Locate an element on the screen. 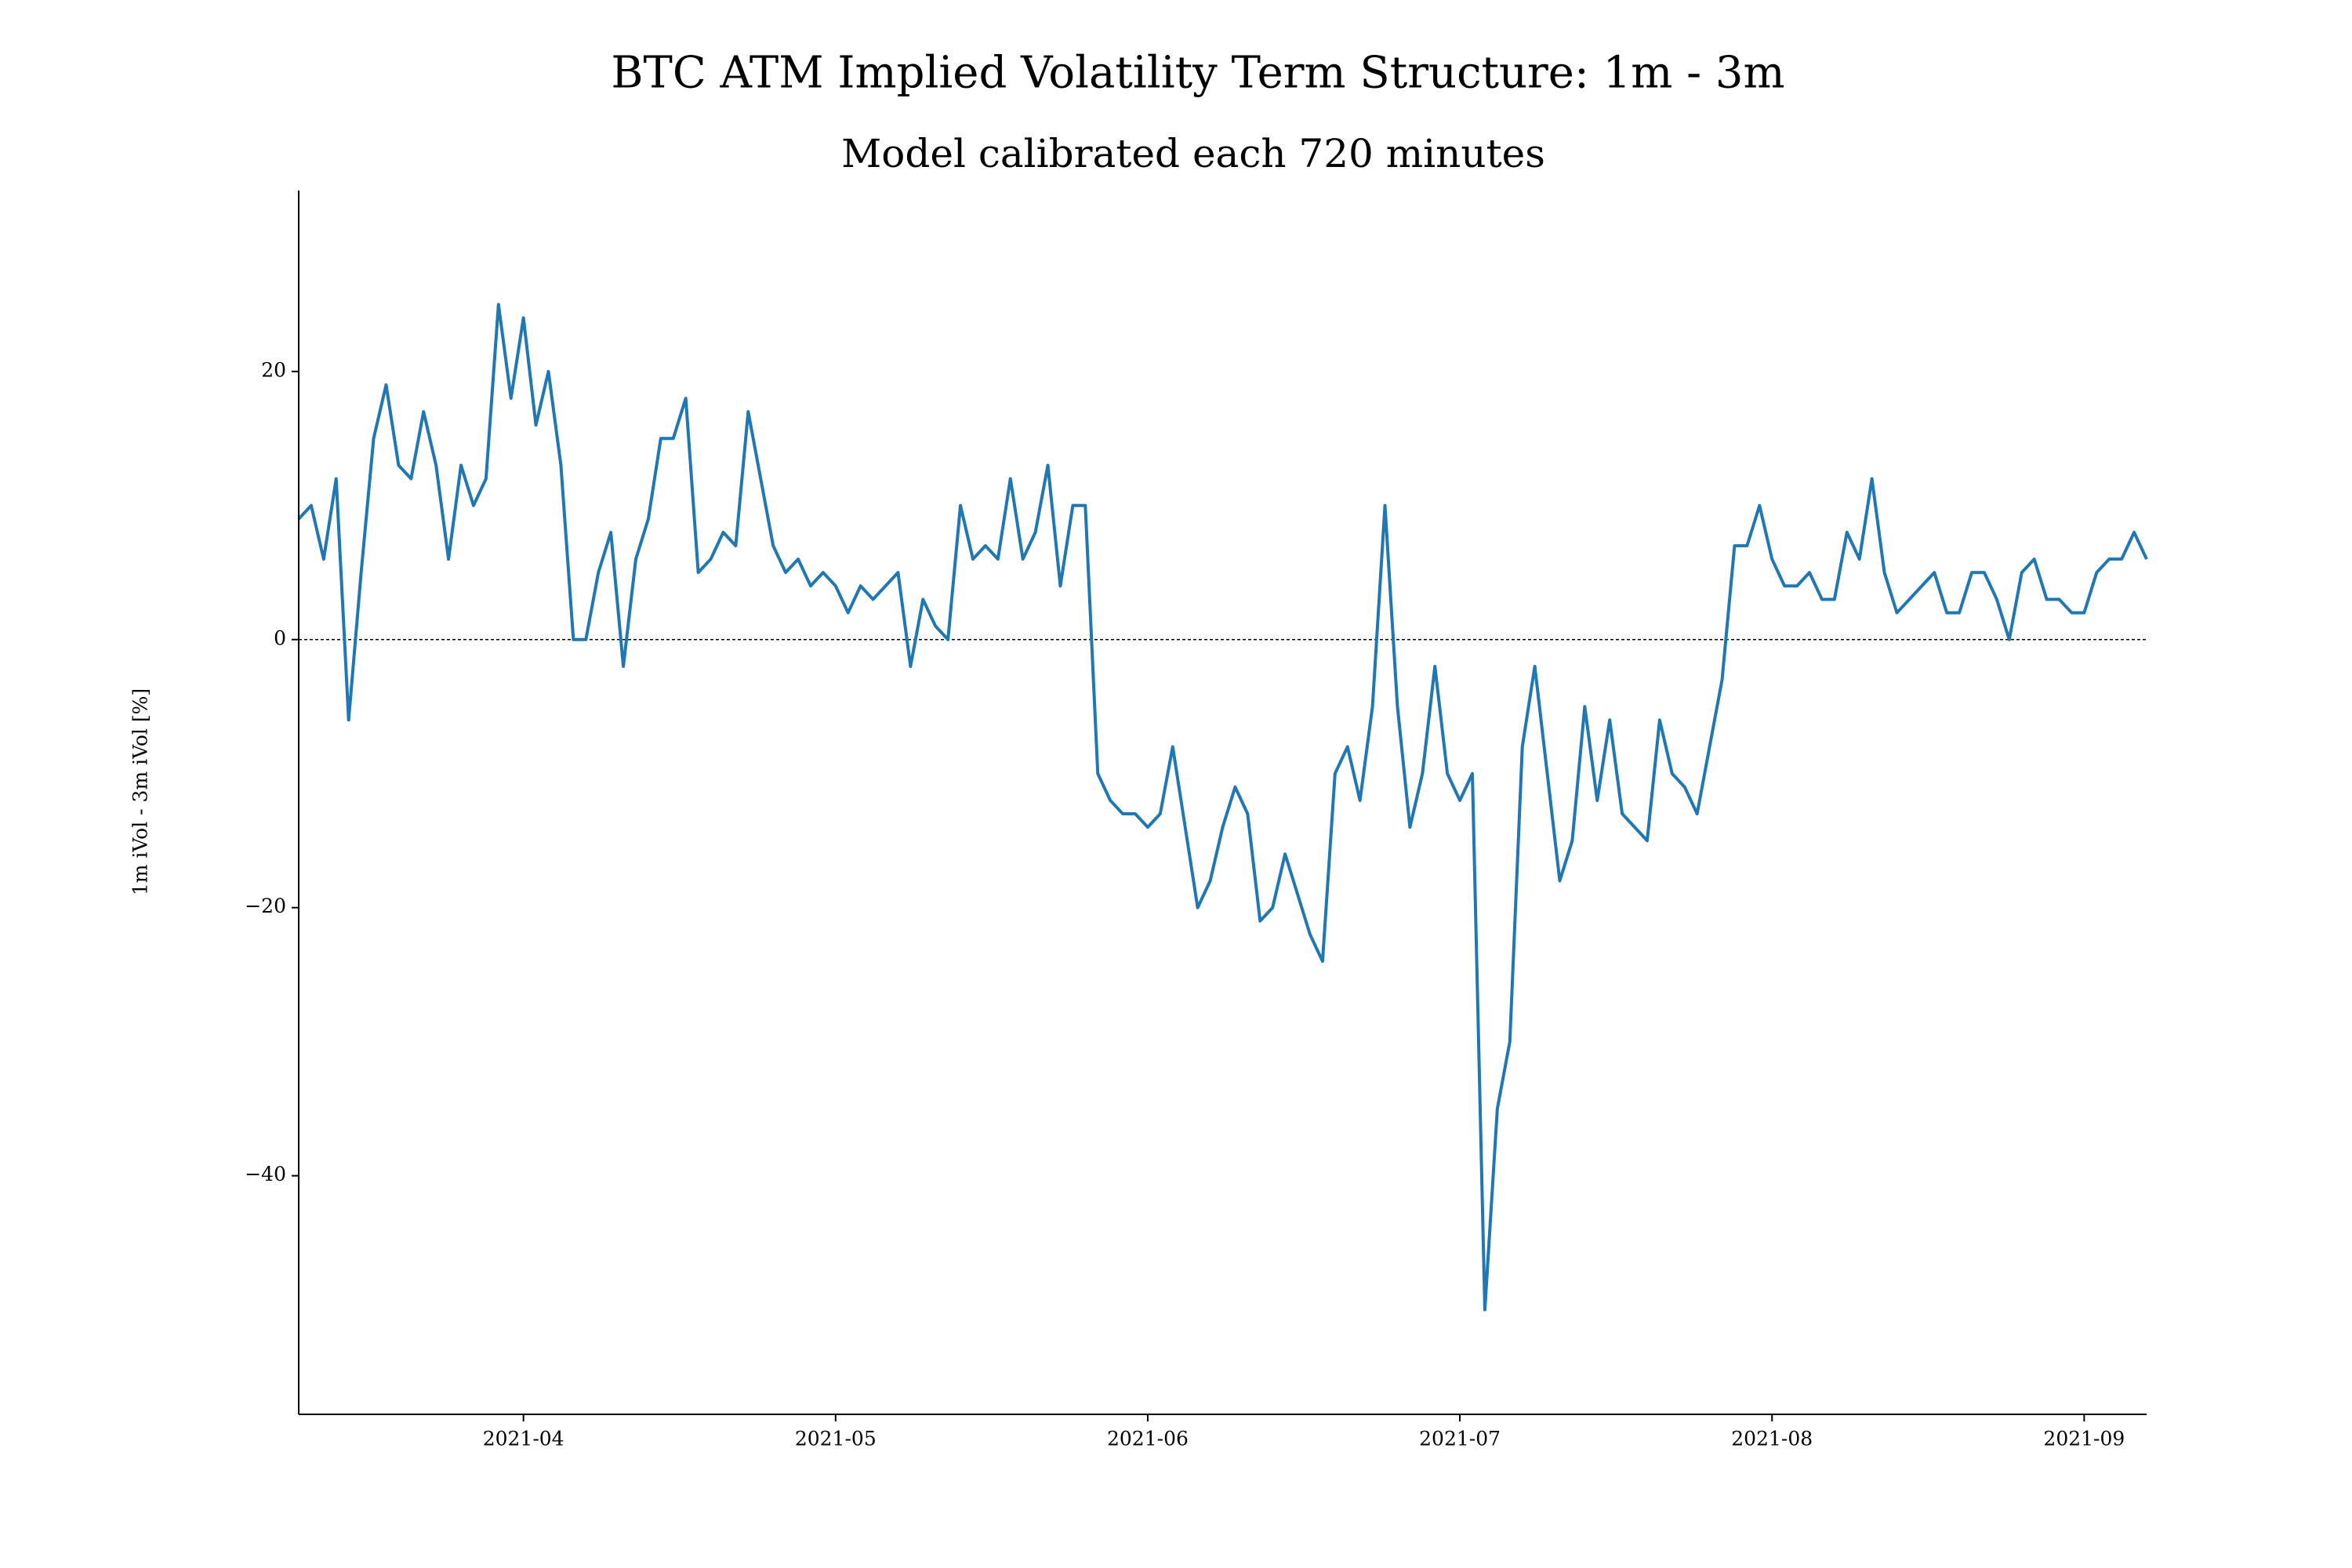 The height and width of the screenshot is (1568, 2352). chart-subtitle: Model calibrated each 720 minutes is located at coordinates (1193, 153).